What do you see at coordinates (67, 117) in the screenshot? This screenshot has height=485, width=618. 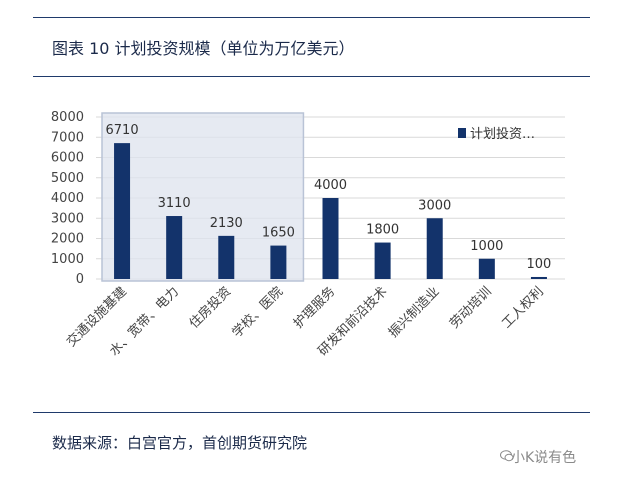 I see `y-tick-label: 8000` at bounding box center [67, 117].